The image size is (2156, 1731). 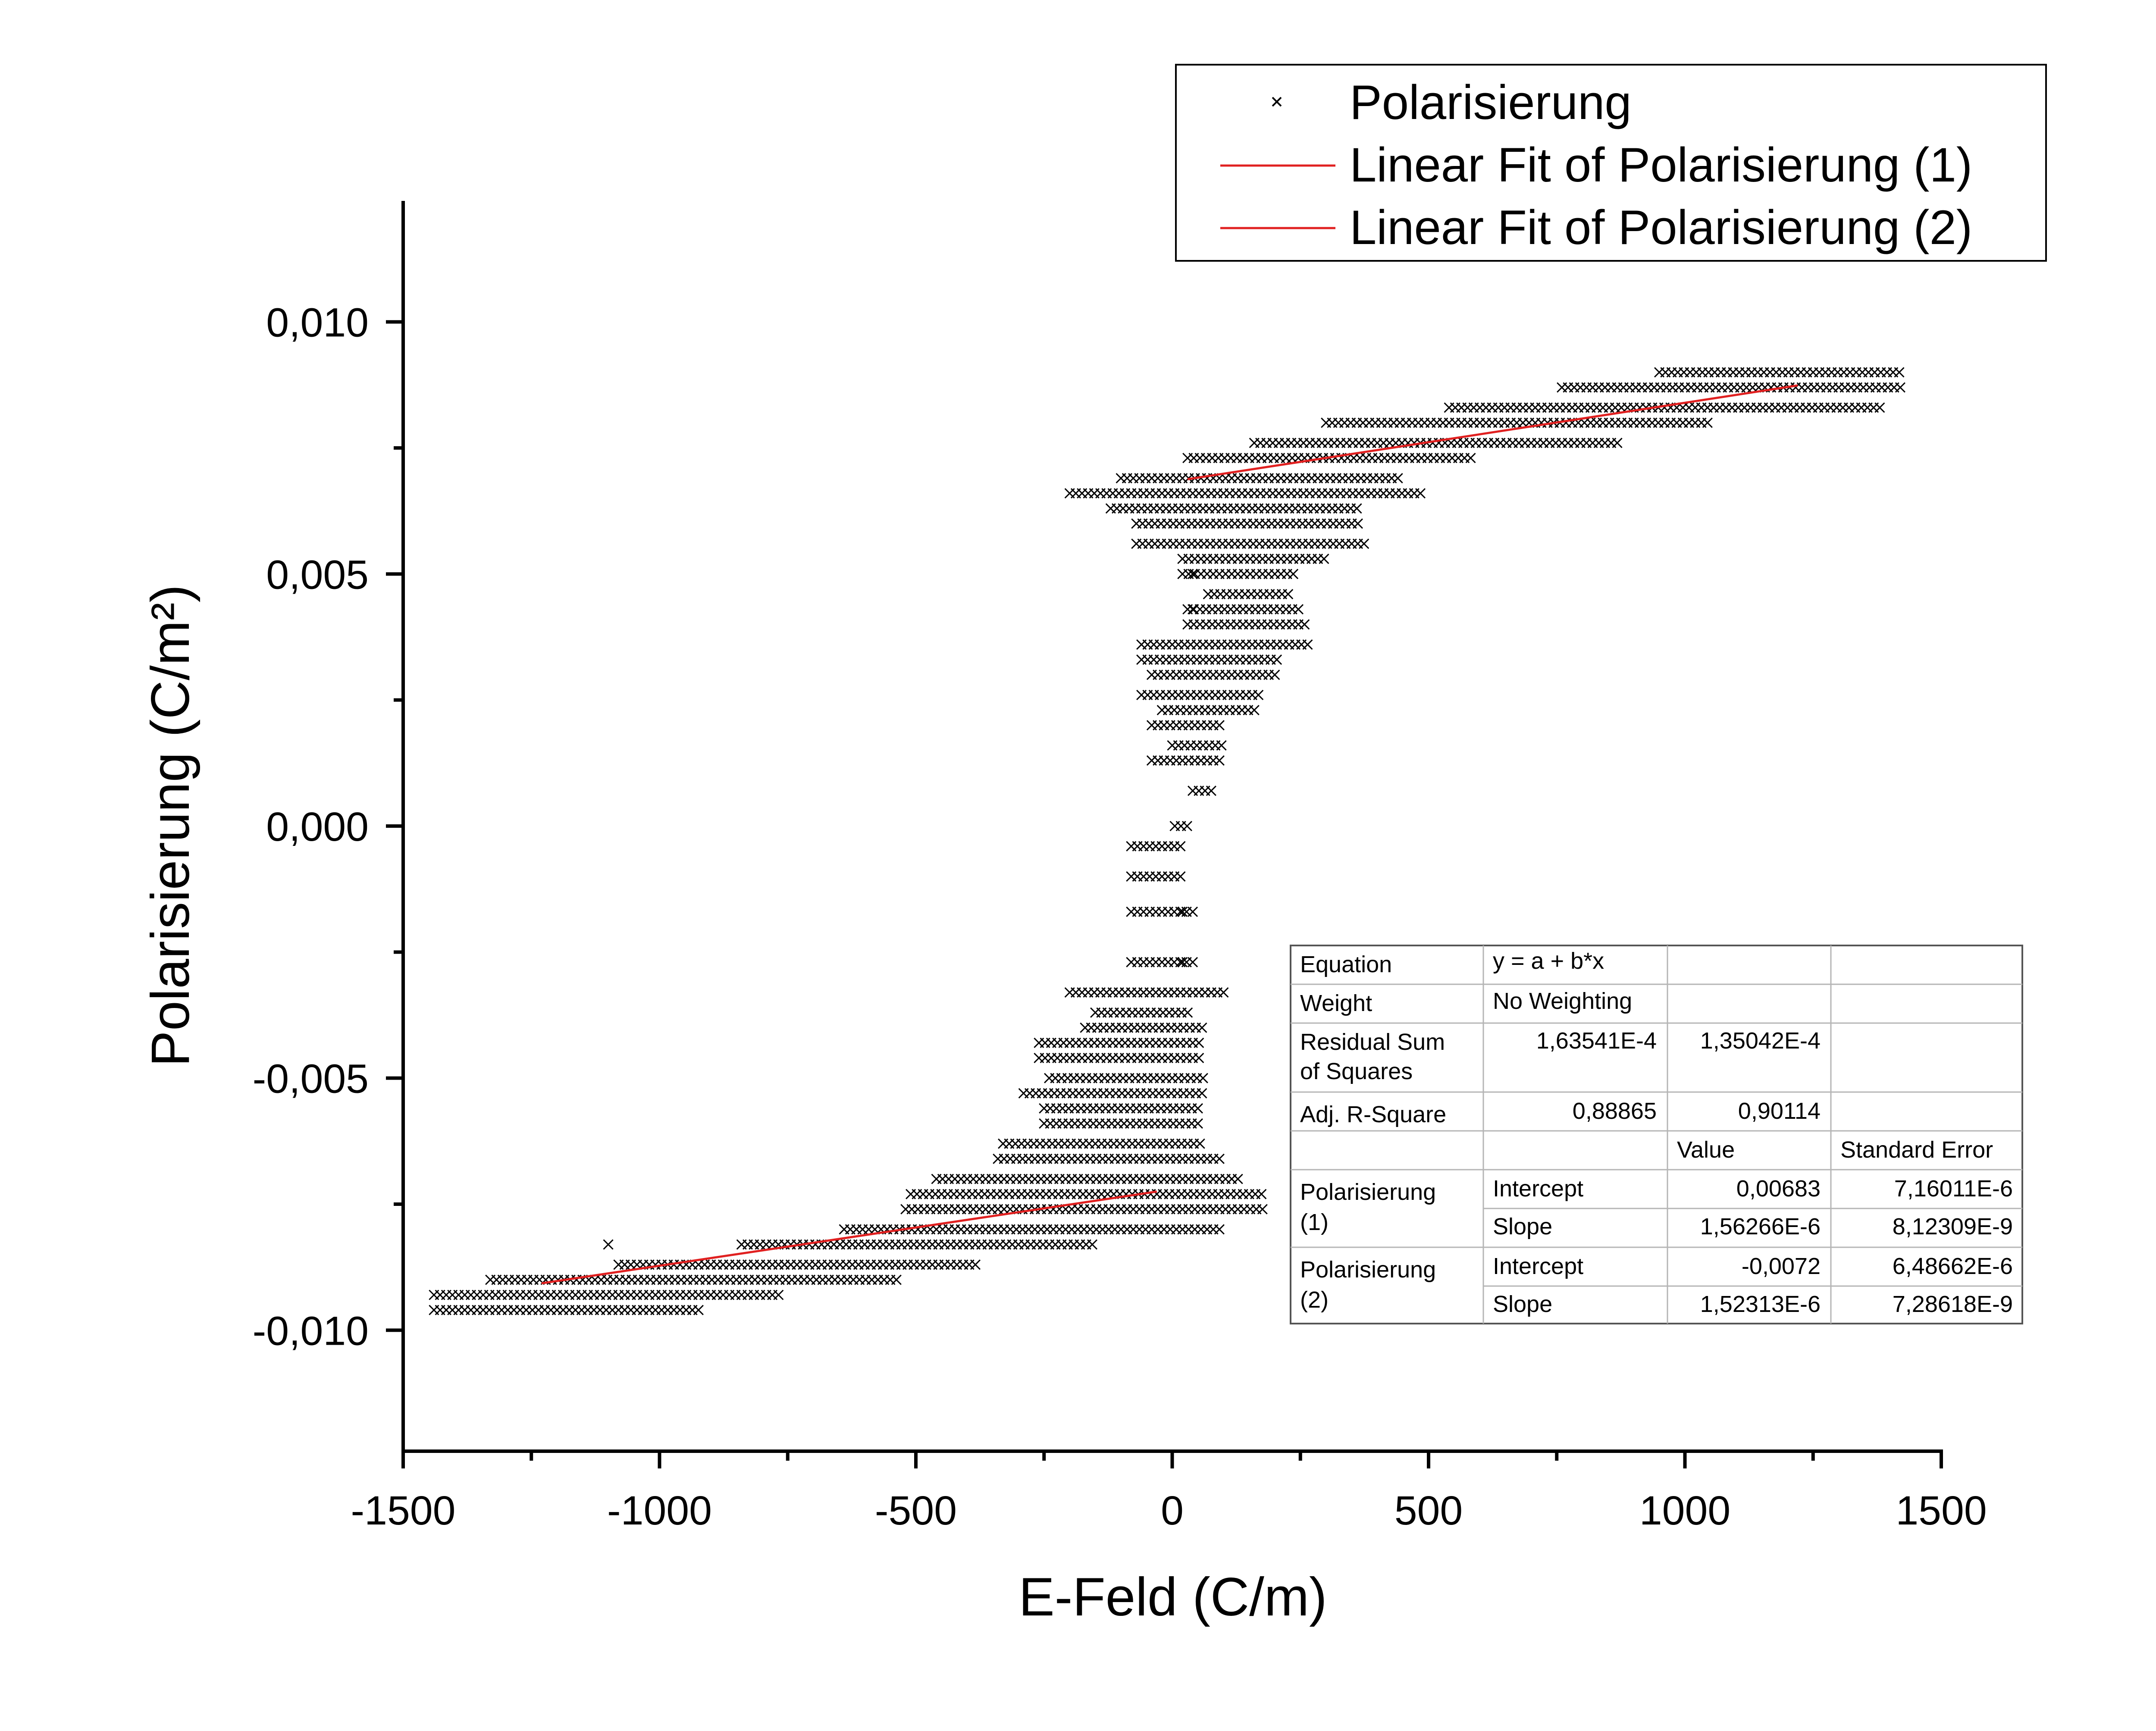 What do you see at coordinates (916, 1511) in the screenshot?
I see `x-tick-label: -500` at bounding box center [916, 1511].